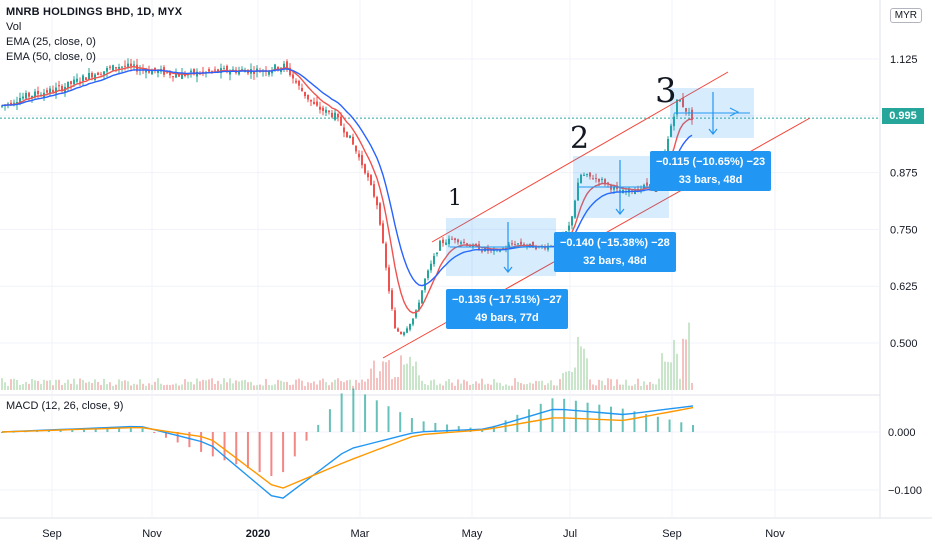 Image resolution: width=932 pixels, height=550 pixels. What do you see at coordinates (347, 447) in the screenshot?
I see `signal-line` at bounding box center [347, 447].